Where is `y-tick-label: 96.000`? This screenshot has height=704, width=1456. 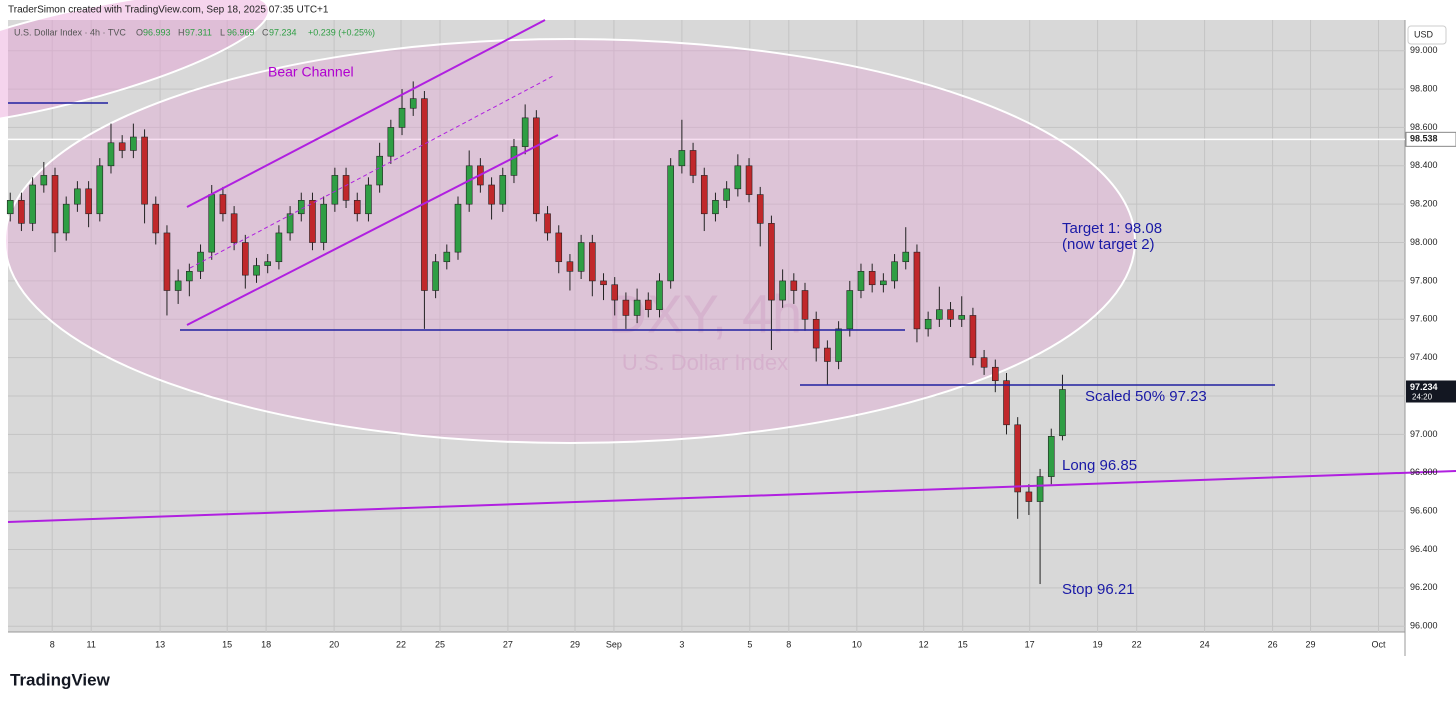
y-tick-label: 96.000 is located at coordinates (1424, 626).